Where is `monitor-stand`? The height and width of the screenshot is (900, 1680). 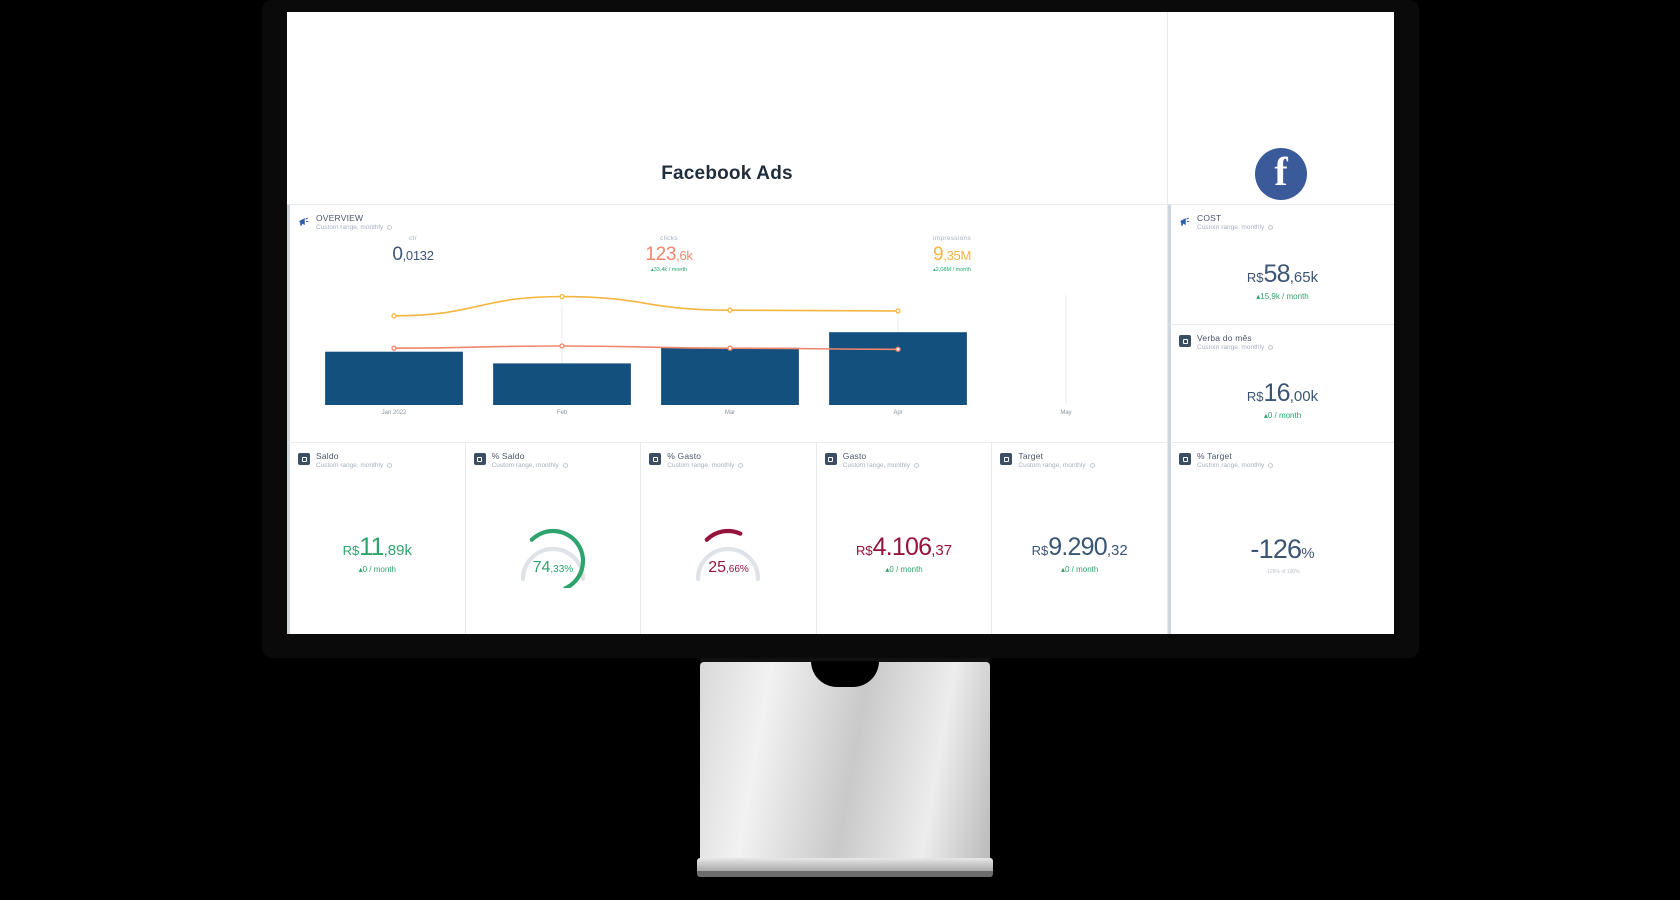
monitor-stand is located at coordinates (845, 769).